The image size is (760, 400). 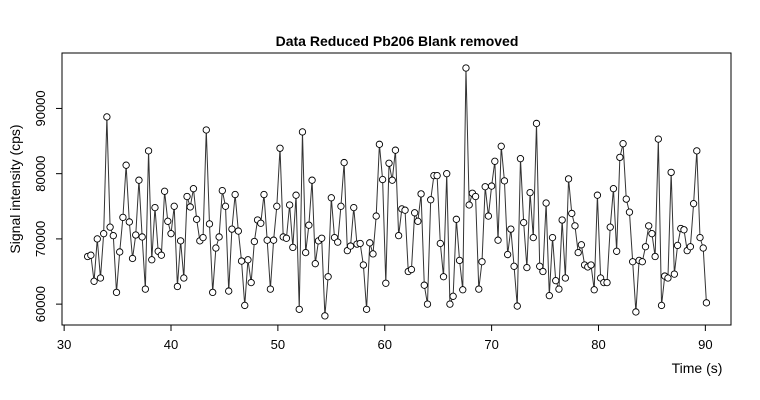 I want to click on x-tick-label: 50, so click(x=278, y=344).